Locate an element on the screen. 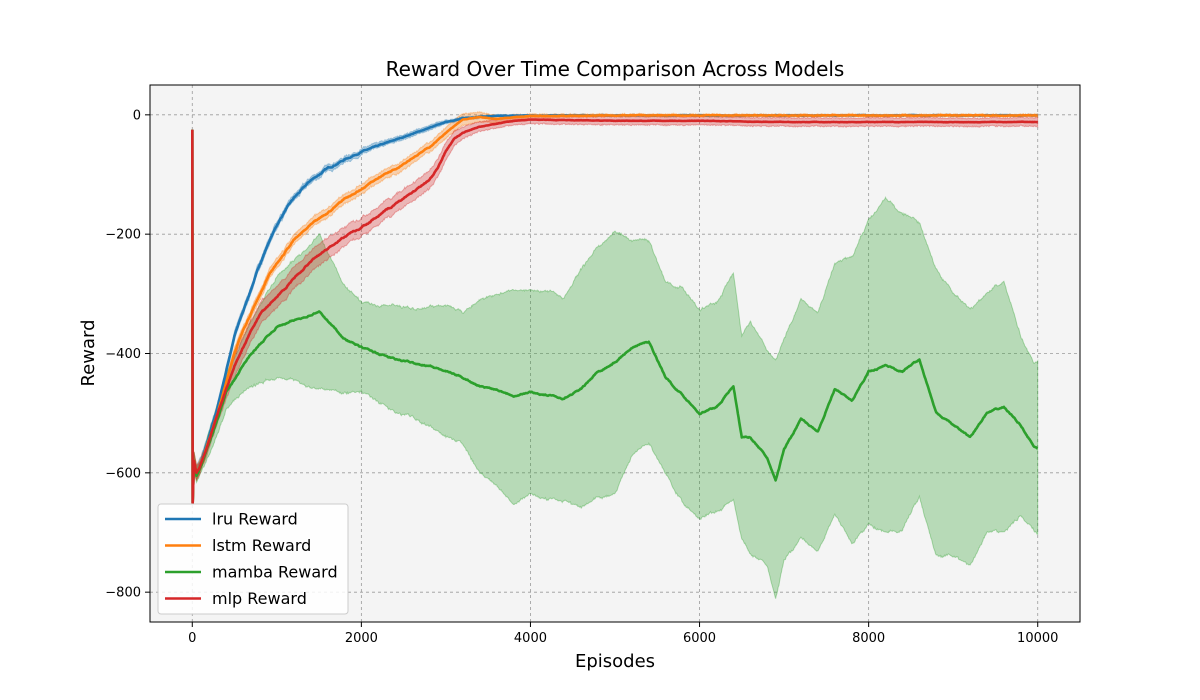  x-axis-label: Episodes is located at coordinates (615, 661).